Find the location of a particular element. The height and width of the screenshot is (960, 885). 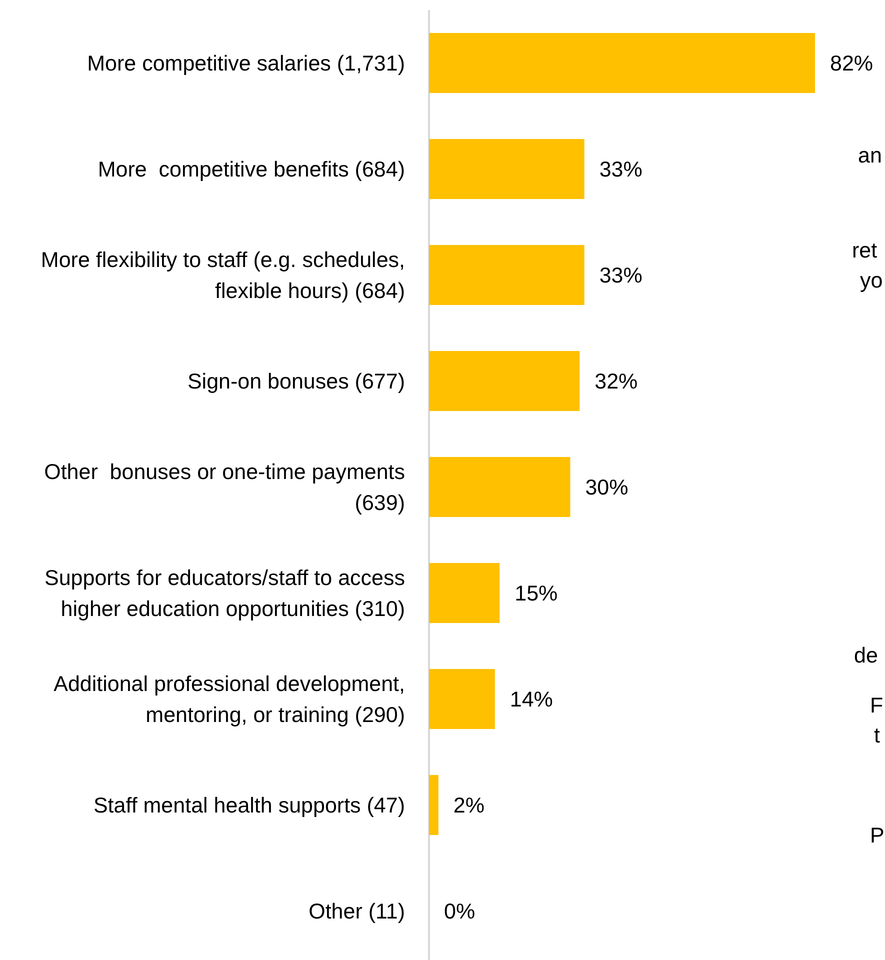

y-tick-label: Additional professional development, mentoring, or training (290) is located at coordinates (229, 700).